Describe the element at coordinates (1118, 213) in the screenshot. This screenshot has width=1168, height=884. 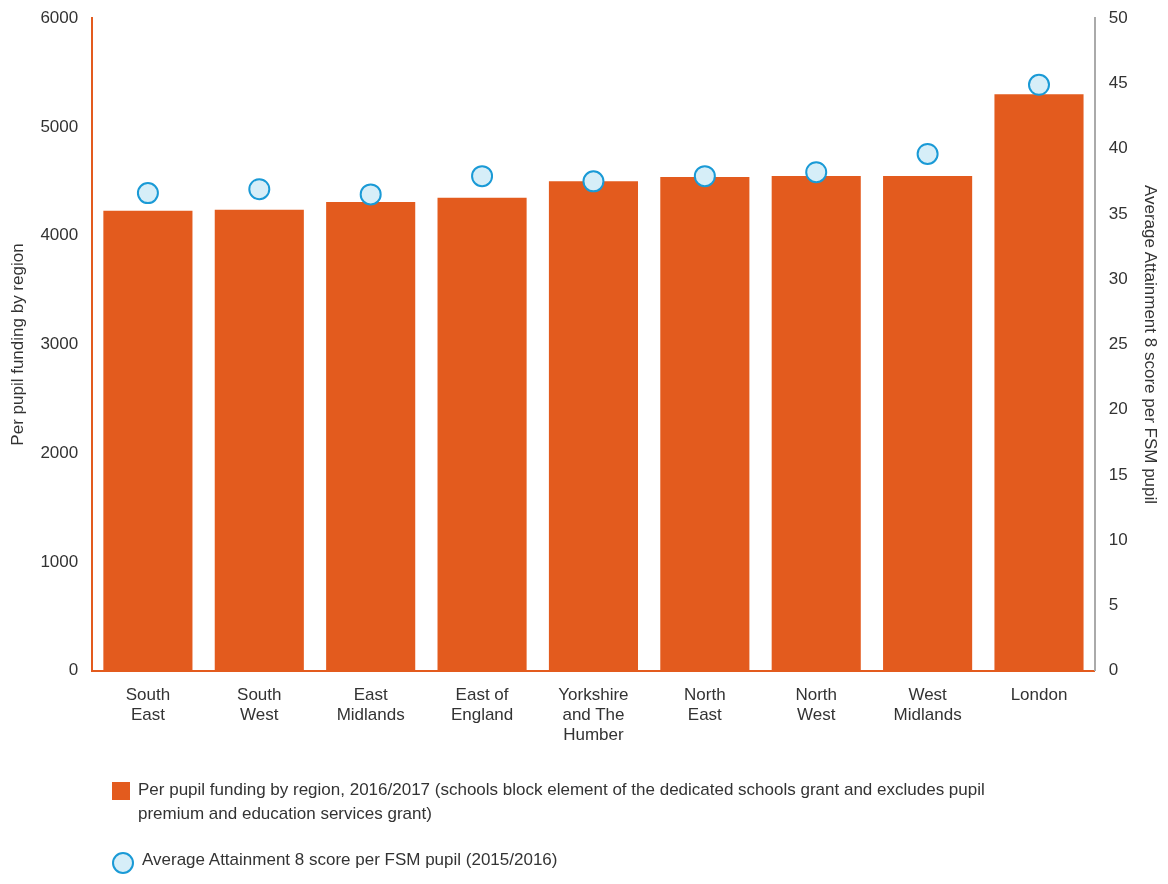
I see `y2-tick-label: 35` at that location.